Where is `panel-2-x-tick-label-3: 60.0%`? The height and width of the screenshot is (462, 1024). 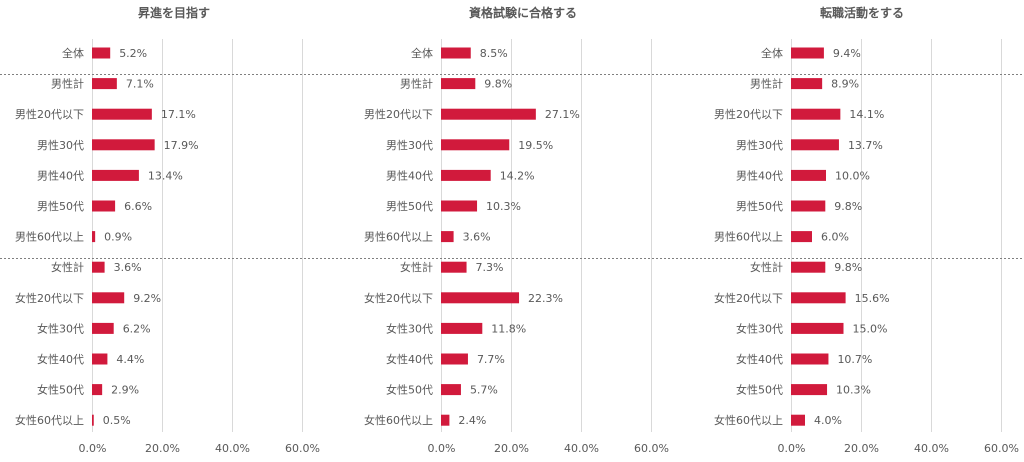
panel-2-x-tick-label-3: 60.0% is located at coordinates (651, 448).